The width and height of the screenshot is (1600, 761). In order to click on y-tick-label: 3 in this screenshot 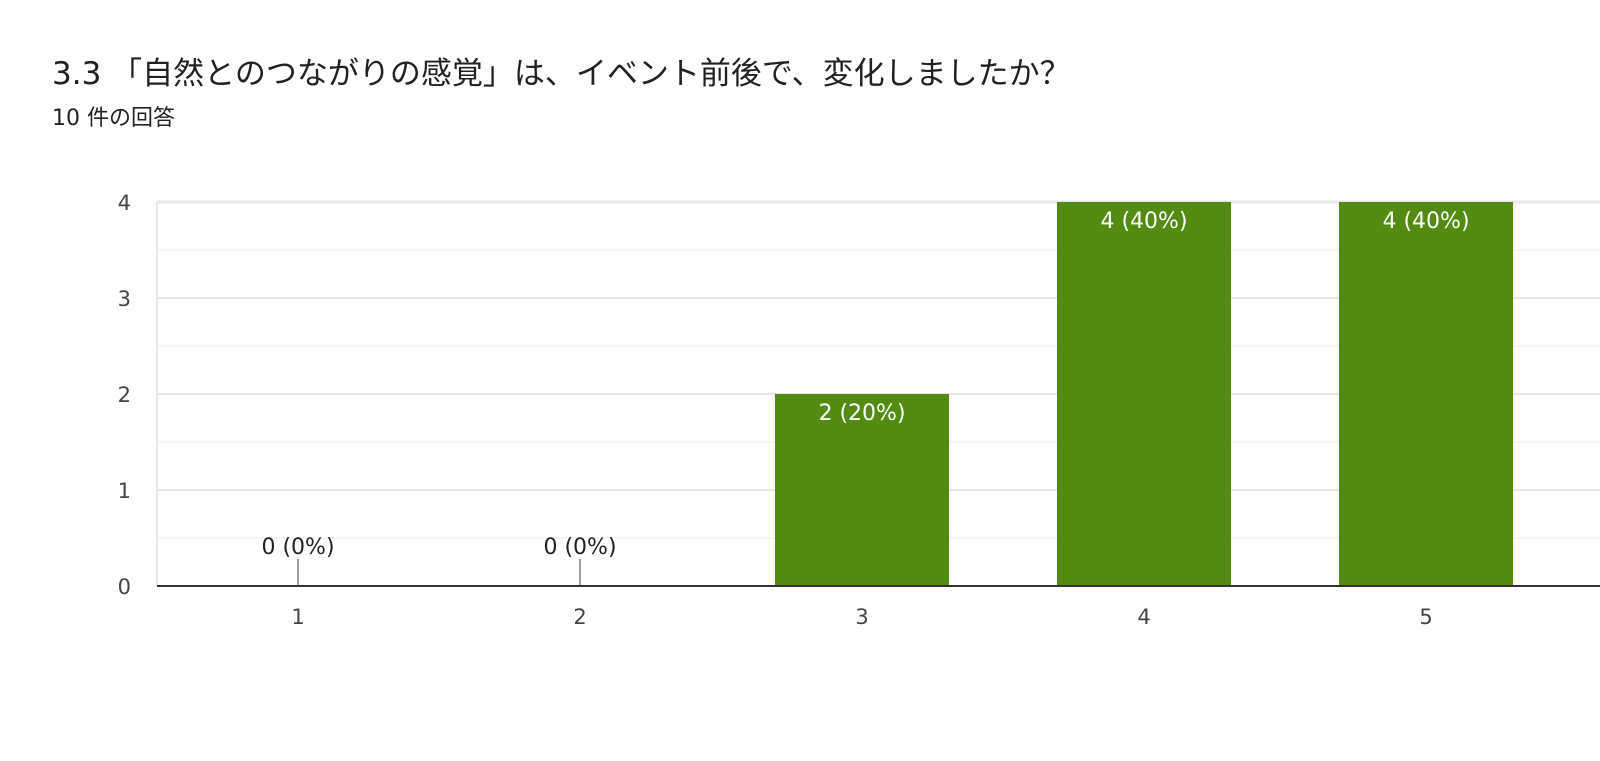, I will do `click(124, 299)`.